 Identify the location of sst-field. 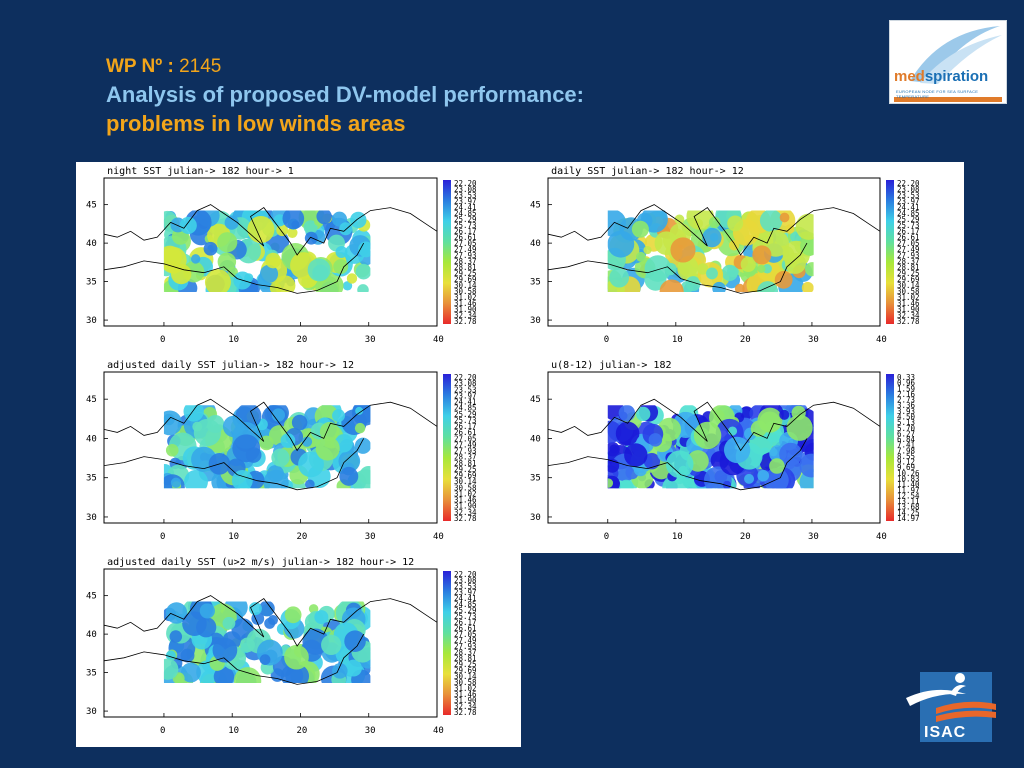
(710, 447).